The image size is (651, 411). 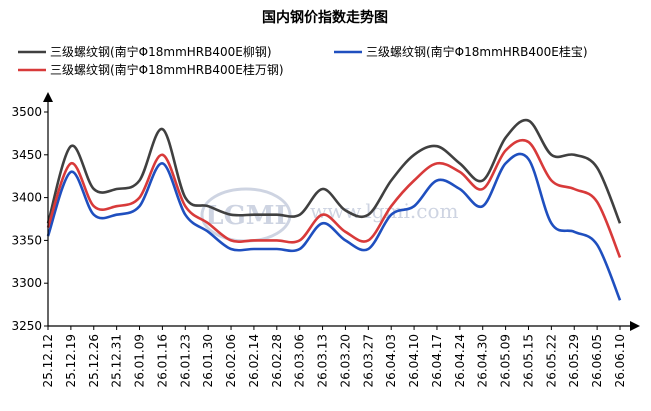 What do you see at coordinates (254, 360) in the screenshot?
I see `x-tick-label-9: 26.02.14` at bounding box center [254, 360].